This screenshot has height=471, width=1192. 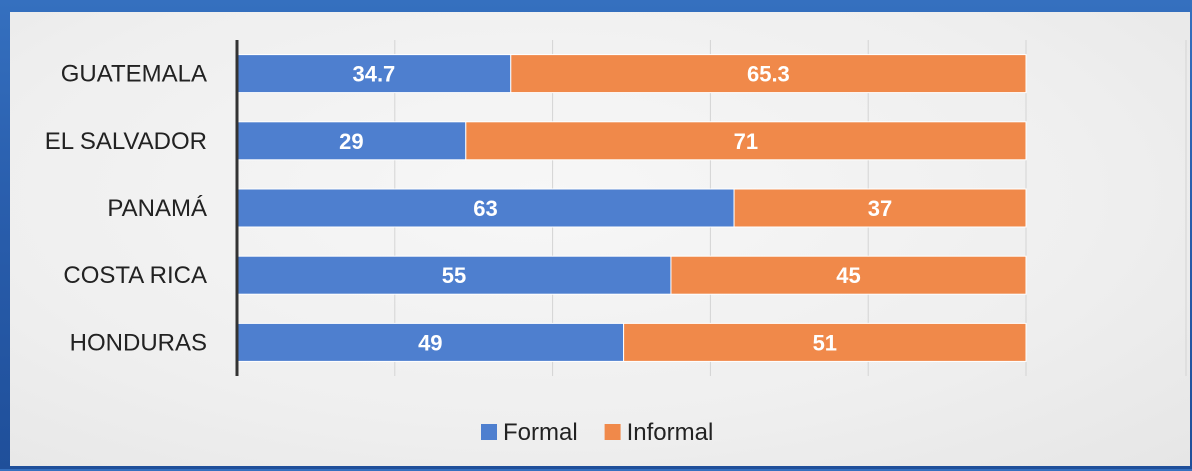 I want to click on informal-value-label: 45, so click(x=848, y=275).